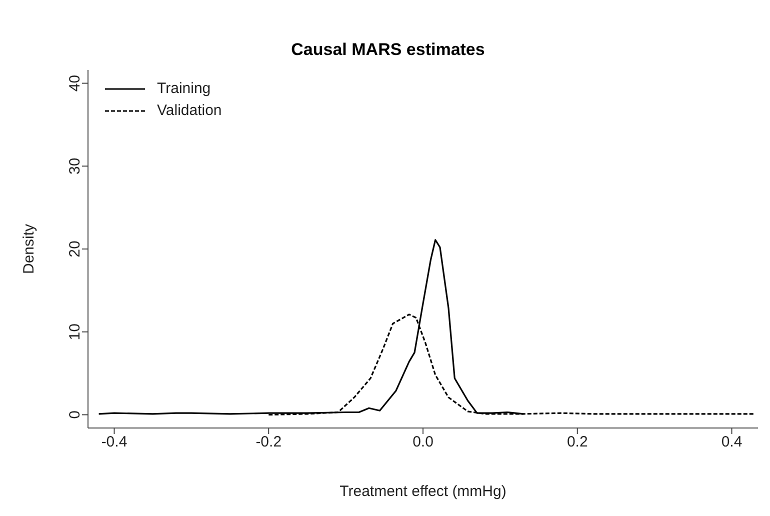 The image size is (770, 516). Describe the element at coordinates (75, 414) in the screenshot. I see `y-tick-label: 0` at that location.